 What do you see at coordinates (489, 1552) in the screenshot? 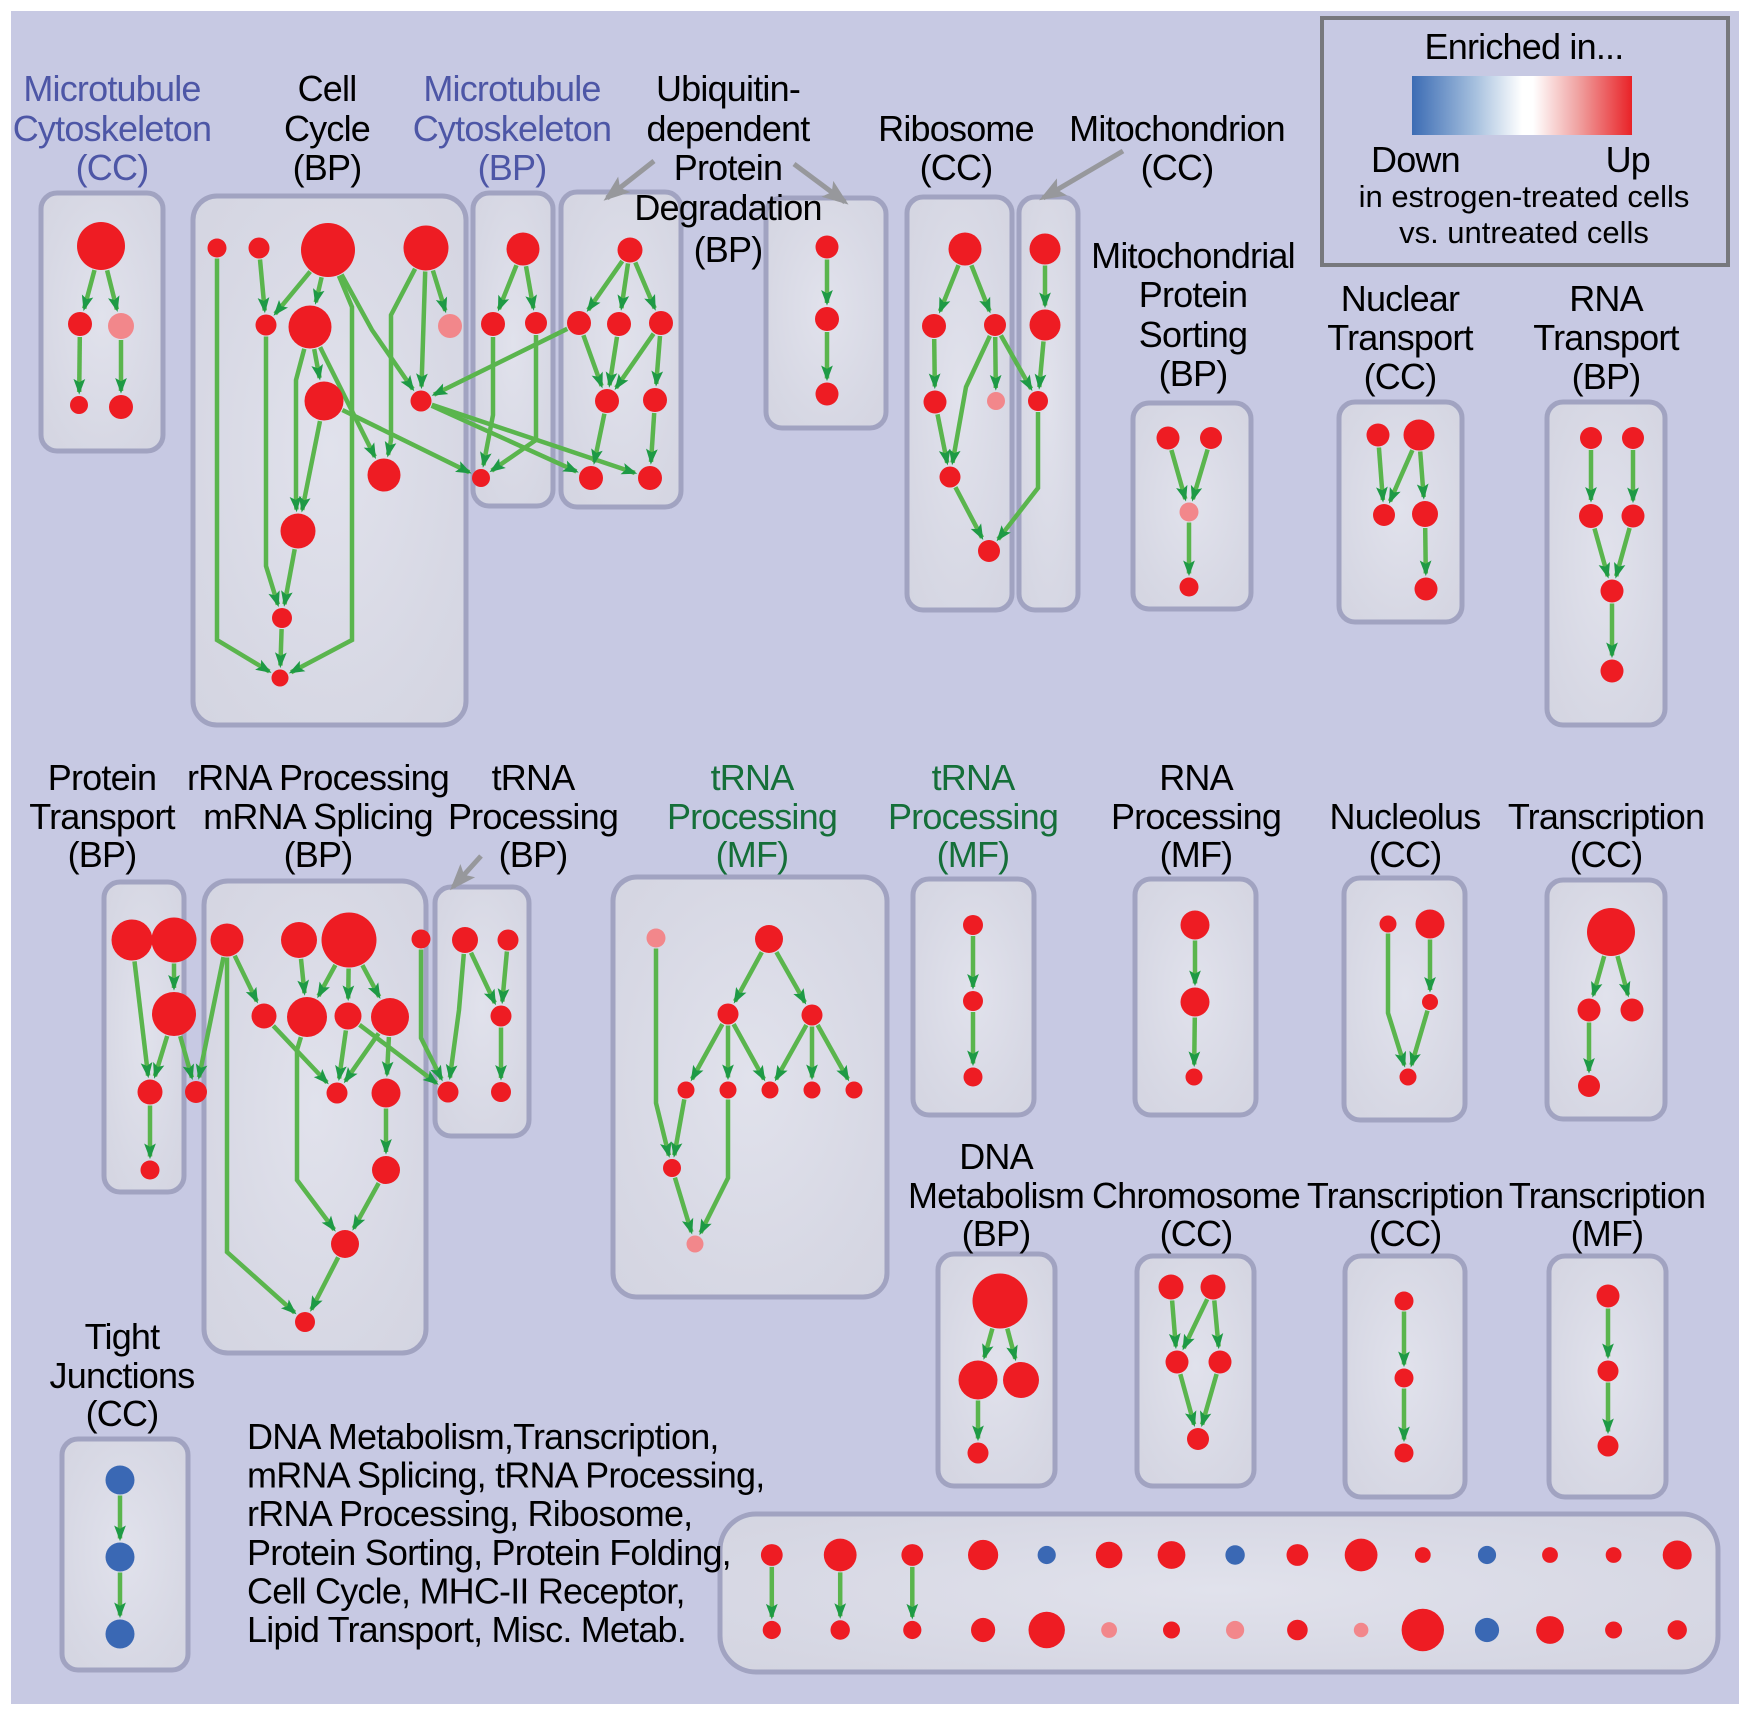
I see `svg-text:Protein Sorting, Protein Foldi: Protein Sorting, Protein Folding,` at bounding box center [489, 1552].